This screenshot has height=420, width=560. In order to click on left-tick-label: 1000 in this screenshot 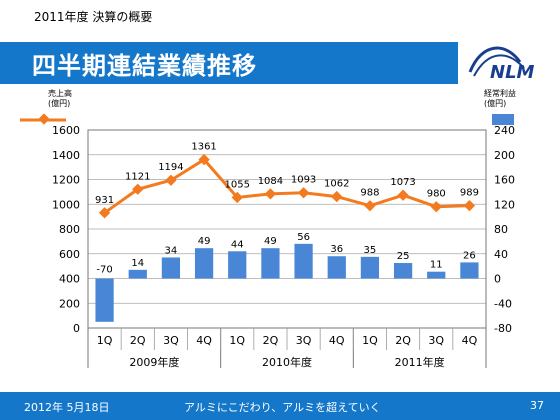, I will do `click(66, 204)`.